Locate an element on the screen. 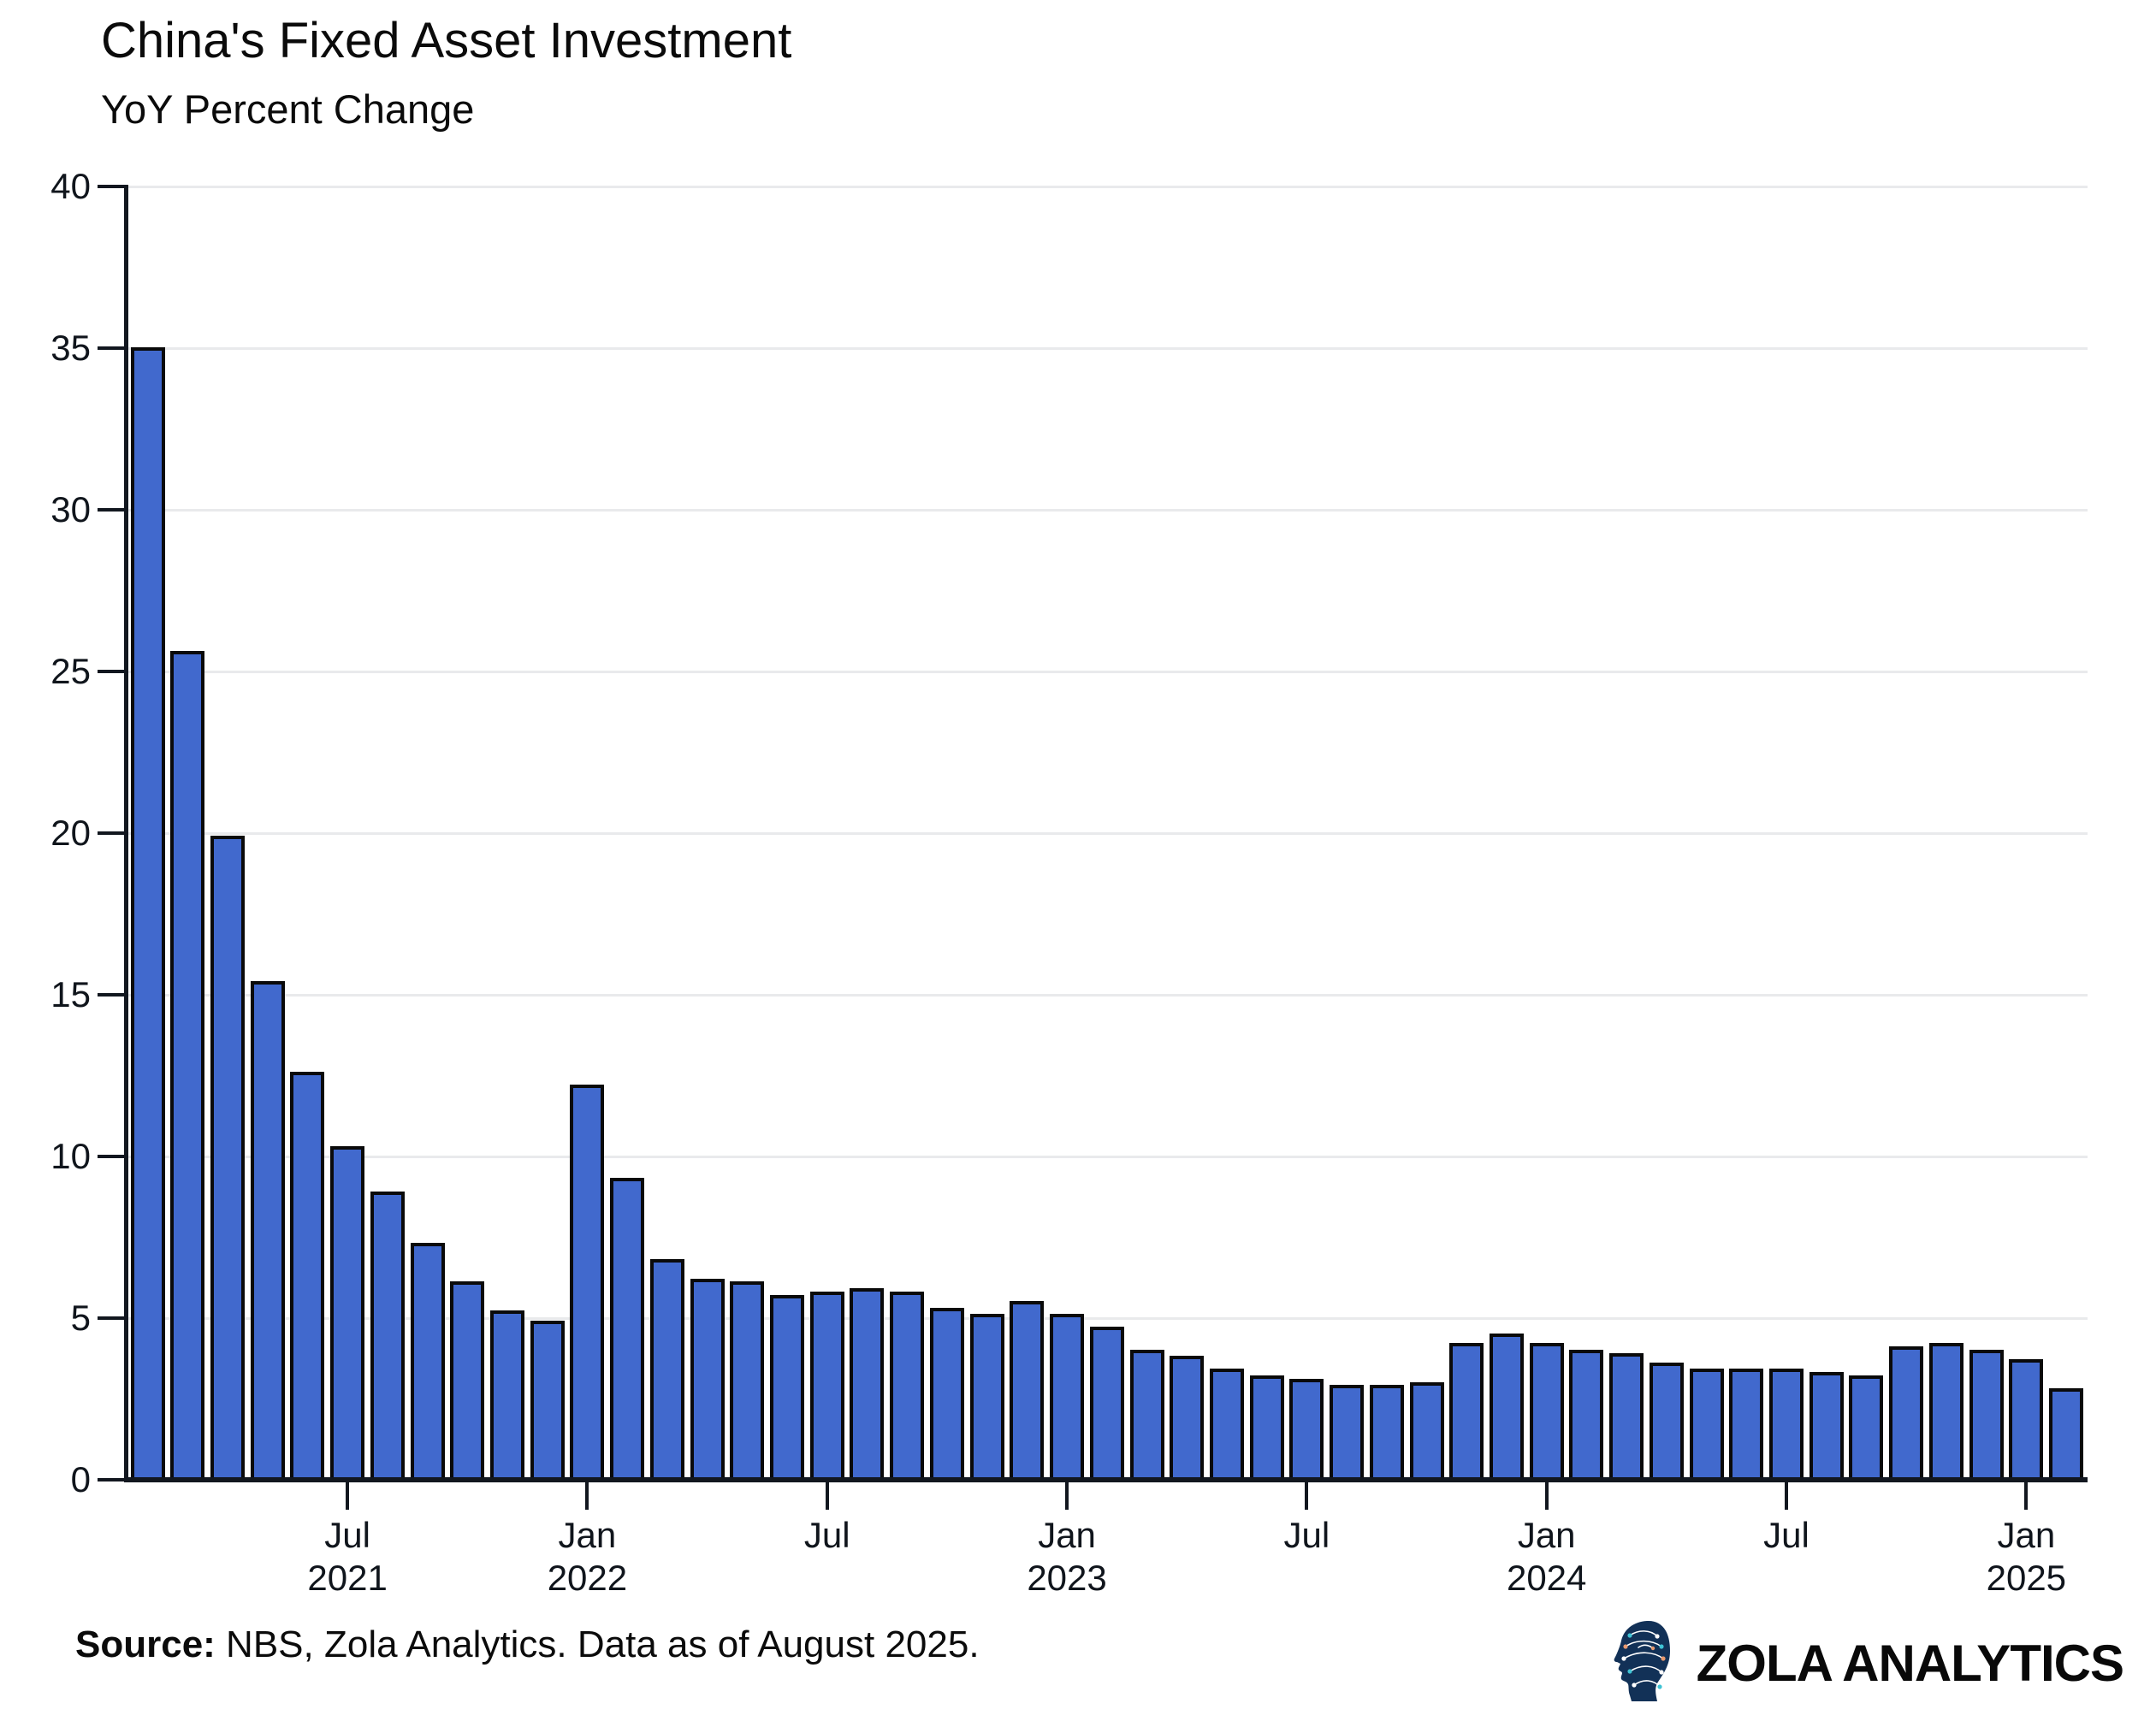 Image resolution: width=2156 pixels, height=1721 pixels. chart-title: China's Fixed Asset Investment is located at coordinates (446, 40).